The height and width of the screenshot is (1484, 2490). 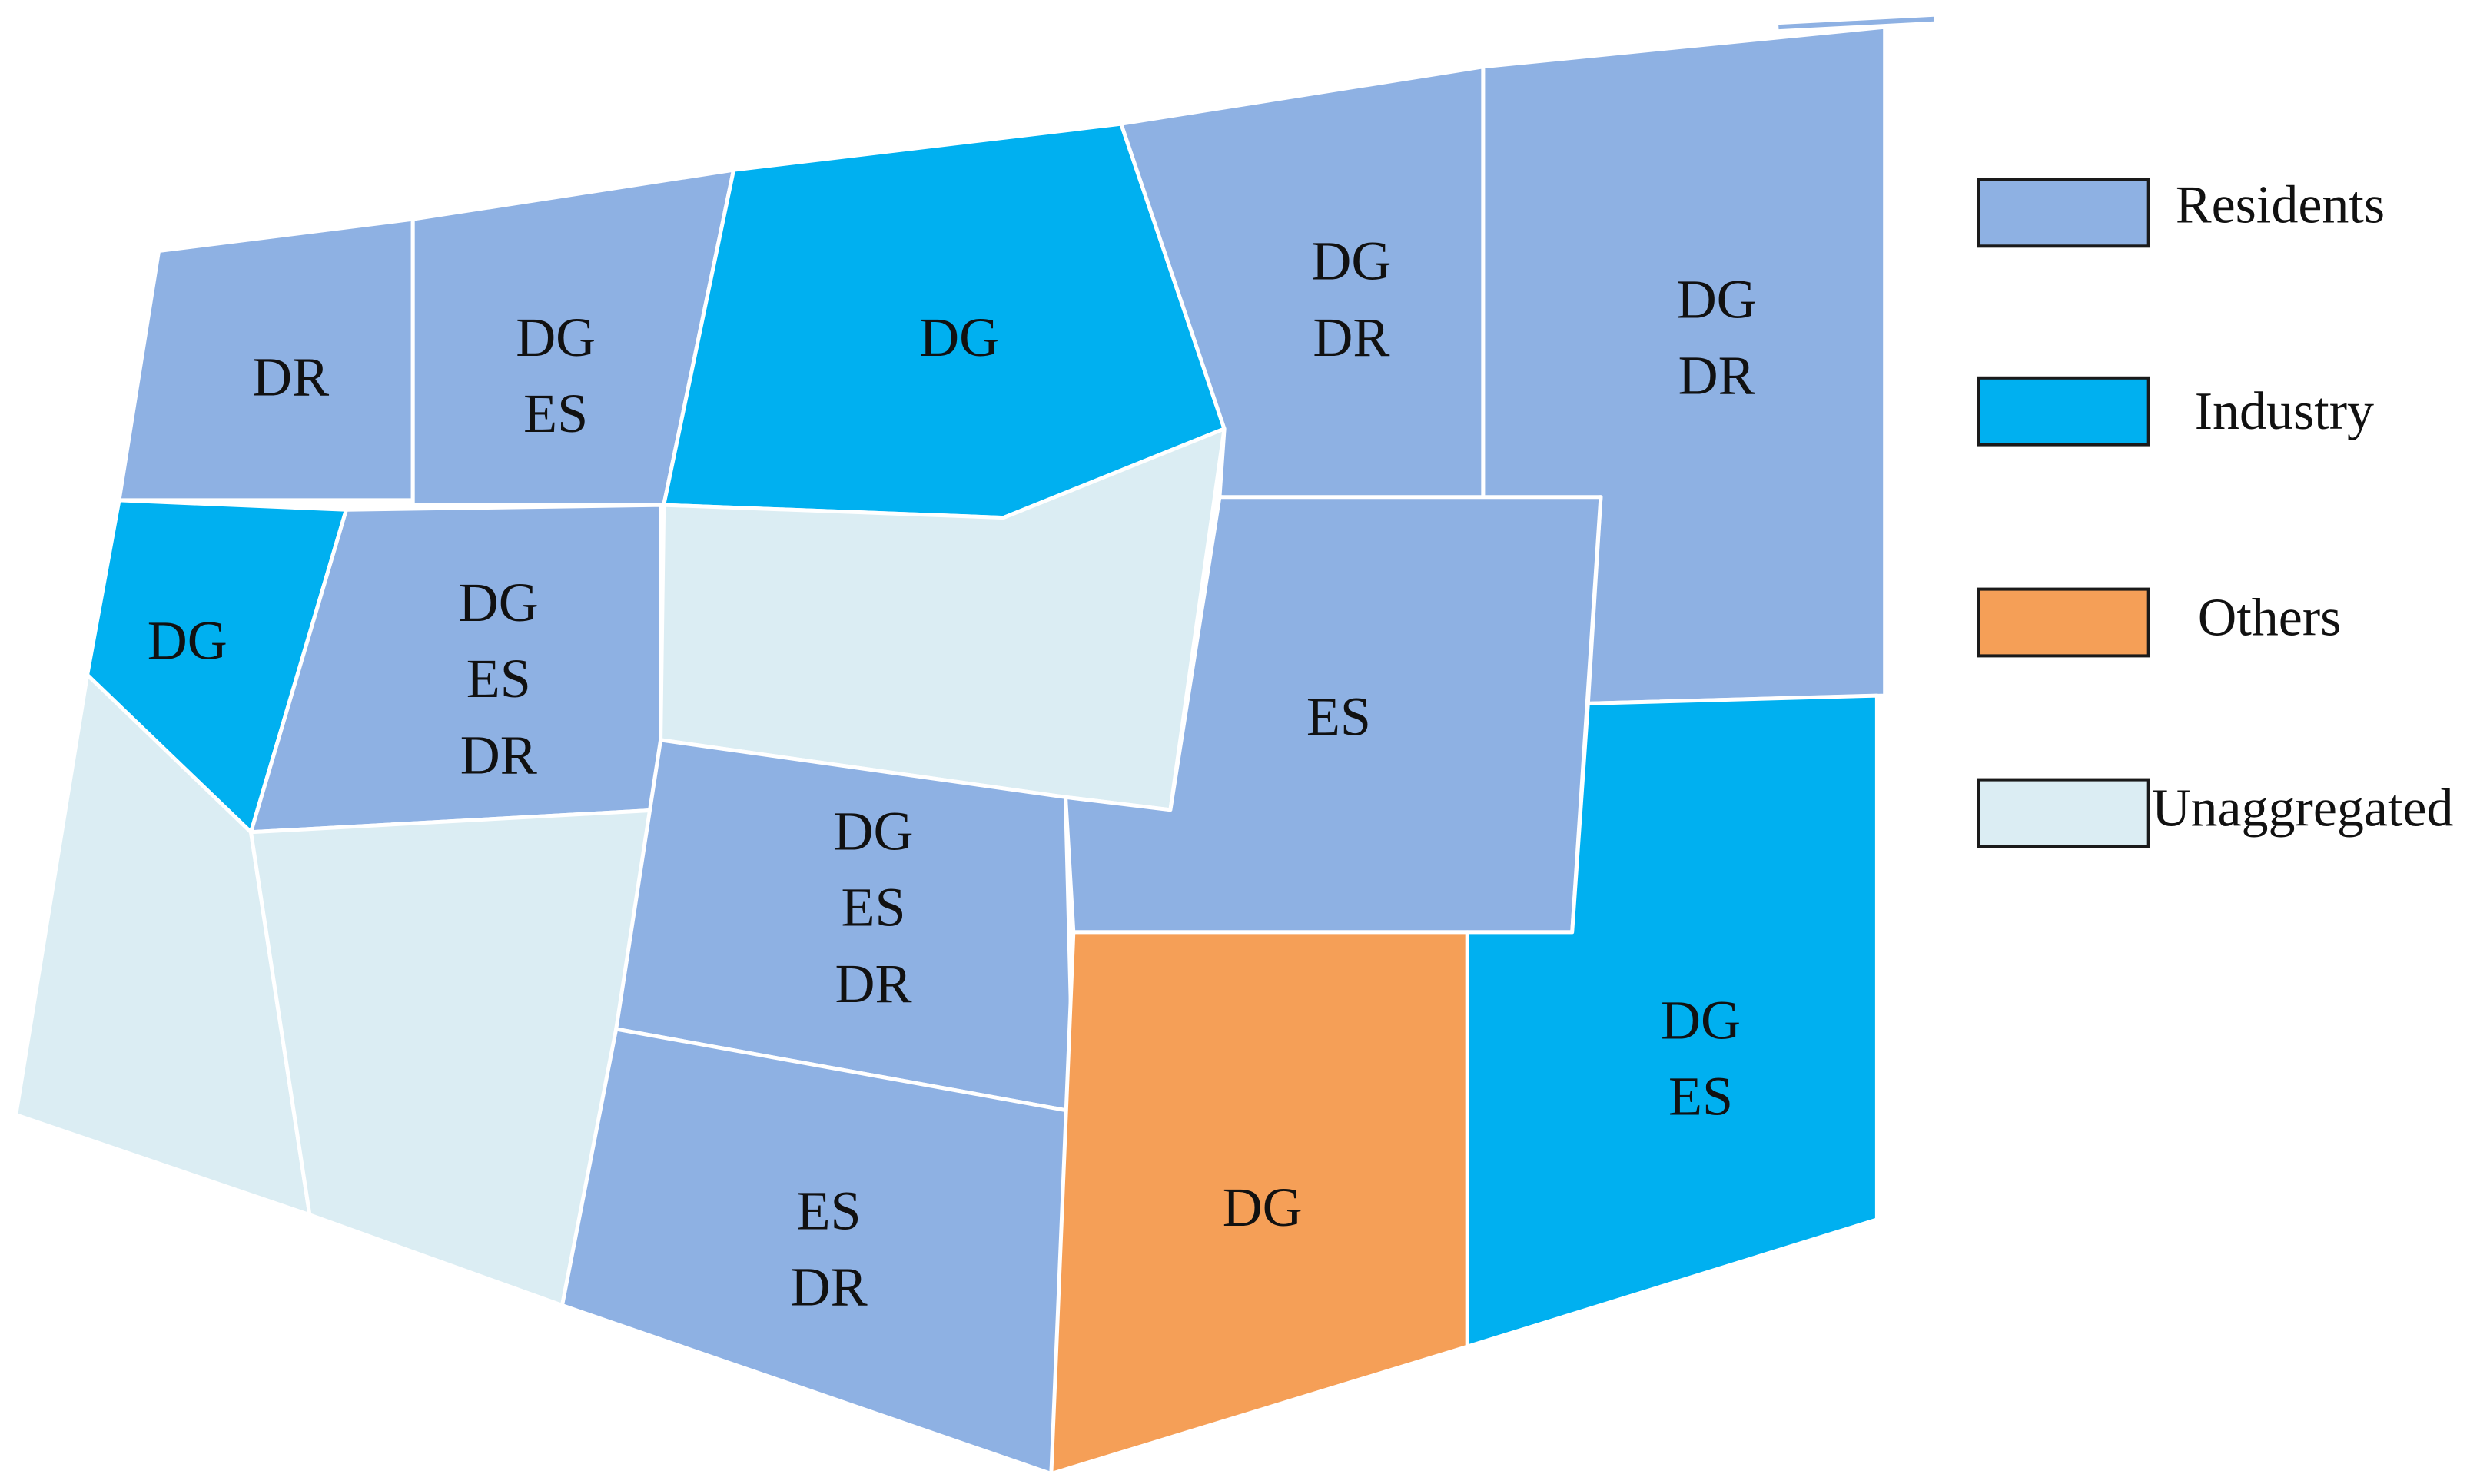 What do you see at coordinates (2063, 813) in the screenshot?
I see `legend-swatch-unaggregated` at bounding box center [2063, 813].